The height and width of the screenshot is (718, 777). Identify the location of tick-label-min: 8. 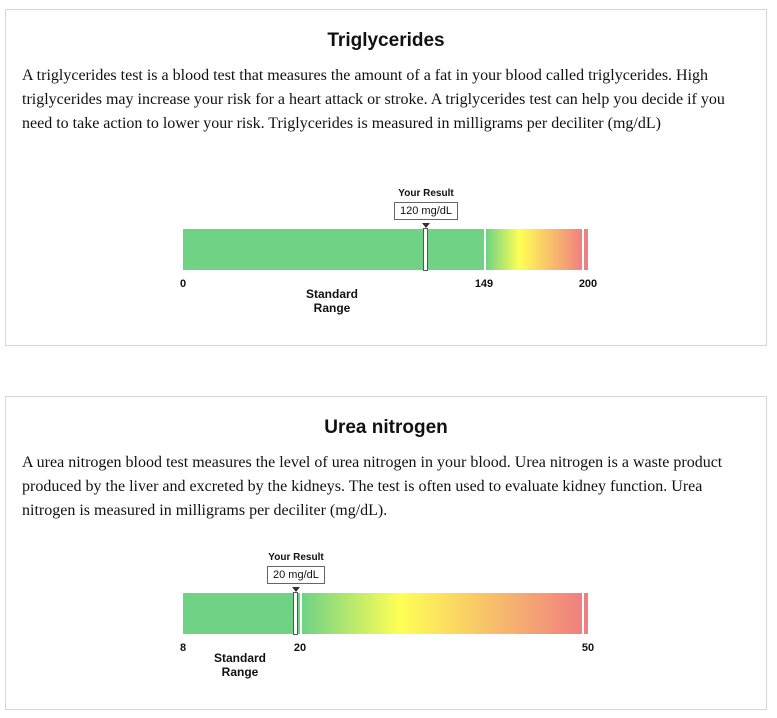
(183, 648).